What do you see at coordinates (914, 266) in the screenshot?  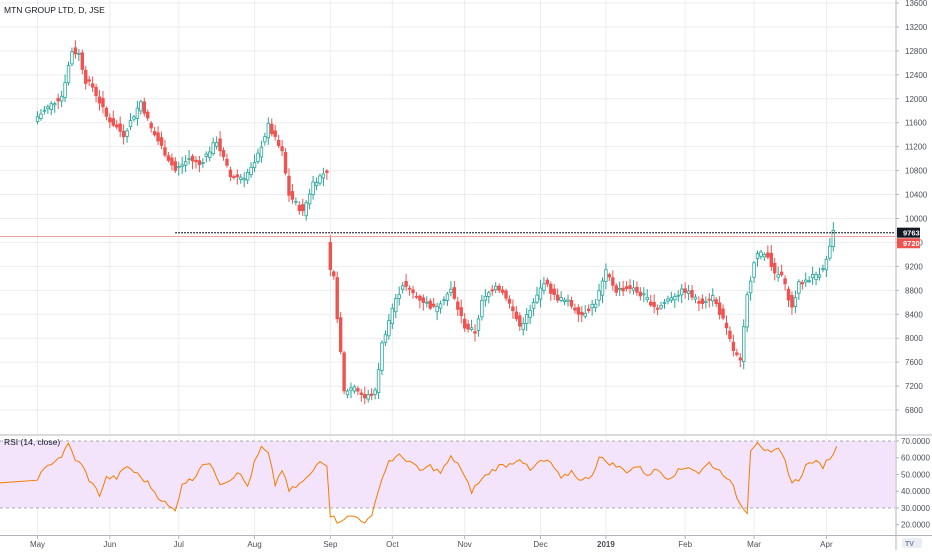 I see `price-tick-label: 9200` at bounding box center [914, 266].